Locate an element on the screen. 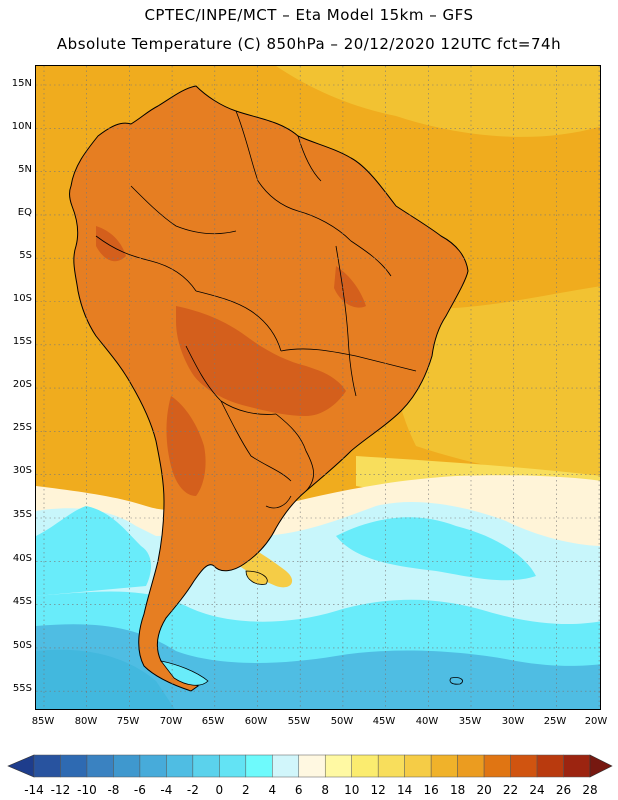 The image size is (618, 800). colorbar-tick-label: 26 is located at coordinates (563, 790).